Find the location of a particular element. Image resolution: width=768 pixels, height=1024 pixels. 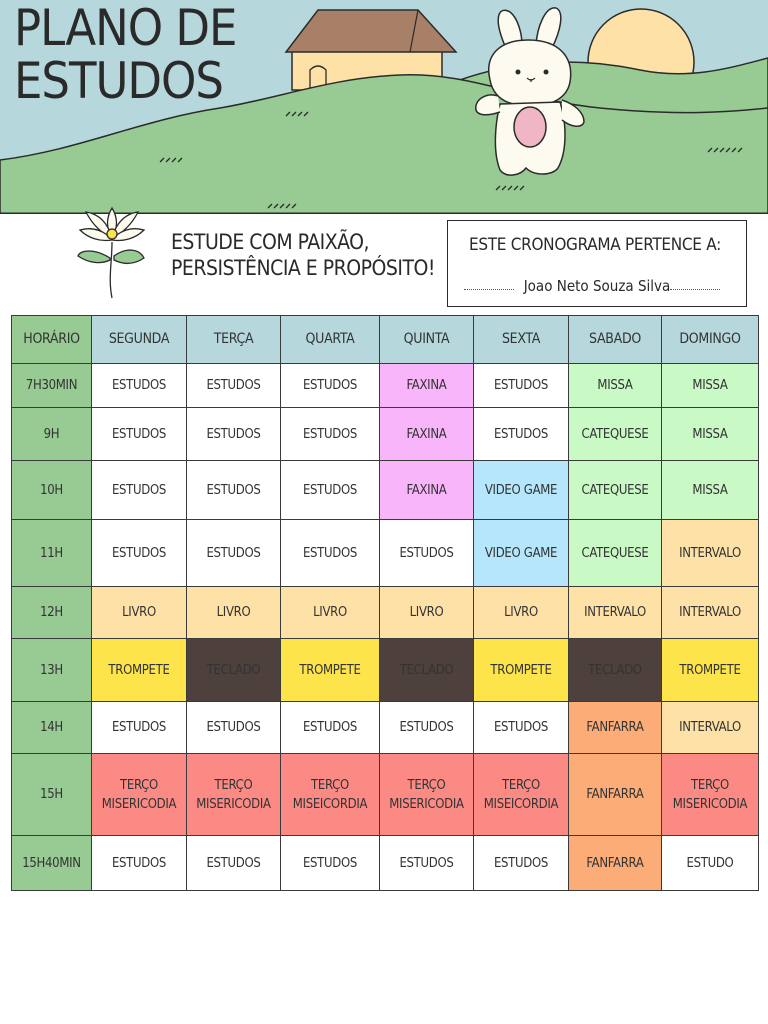

hour-cell: 13H is located at coordinates (51, 670).